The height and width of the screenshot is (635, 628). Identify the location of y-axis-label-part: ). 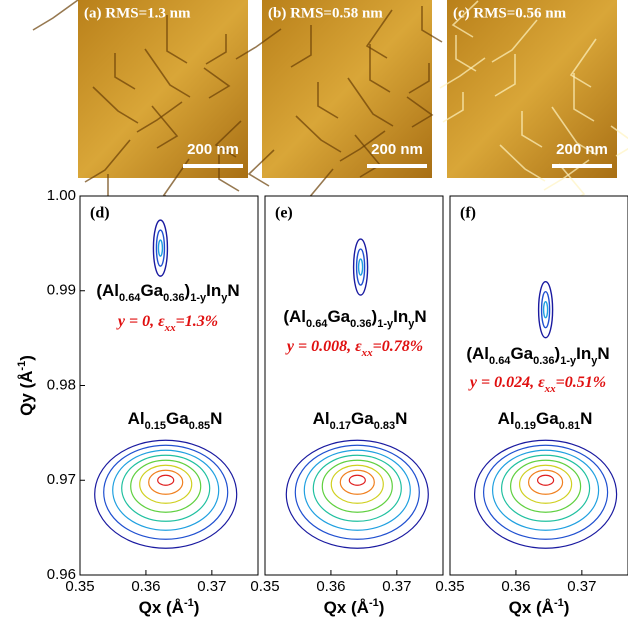
(26, 358).